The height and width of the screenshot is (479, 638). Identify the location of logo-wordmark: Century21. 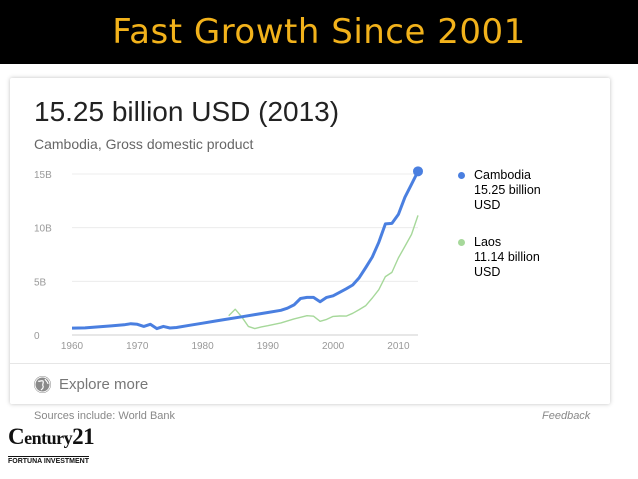
(51, 436).